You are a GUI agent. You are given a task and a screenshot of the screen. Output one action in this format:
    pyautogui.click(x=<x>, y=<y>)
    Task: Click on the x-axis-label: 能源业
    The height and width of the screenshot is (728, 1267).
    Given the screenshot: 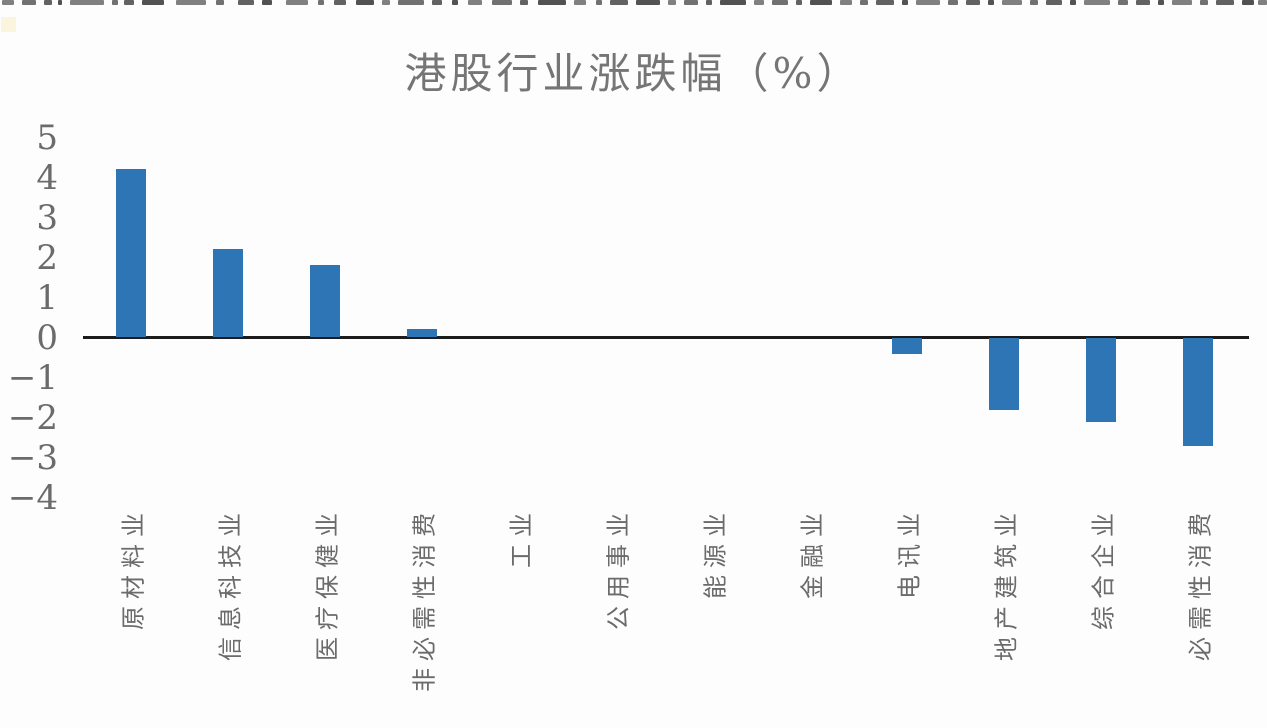 What is the action you would take?
    pyautogui.click(x=715, y=552)
    